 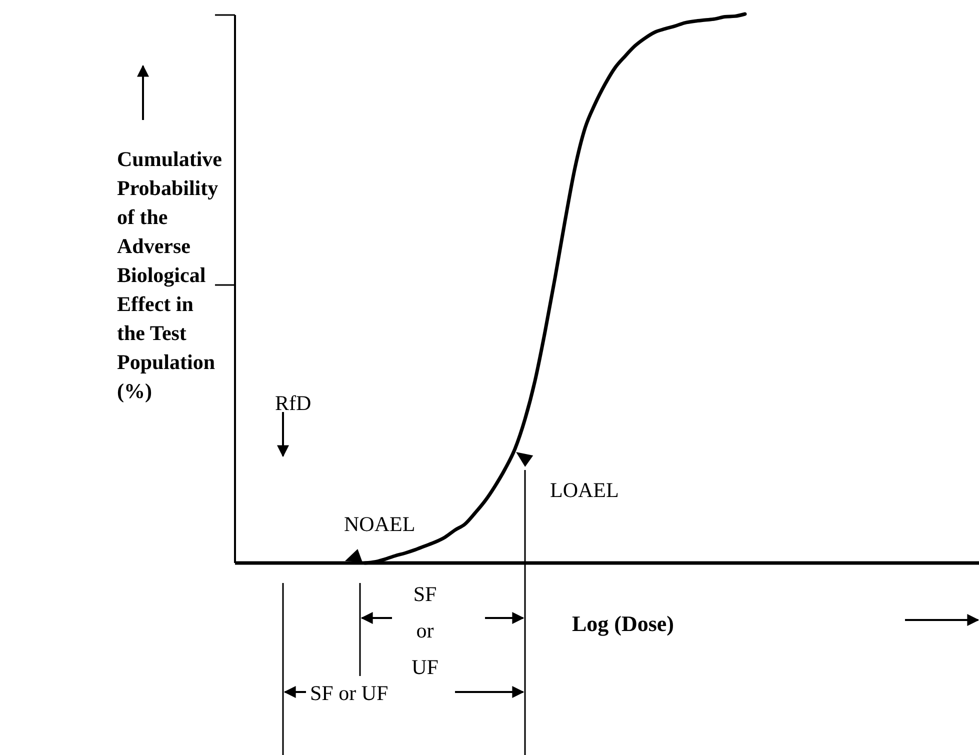 What do you see at coordinates (584, 490) in the screenshot?
I see `annotation: LOAEL` at bounding box center [584, 490].